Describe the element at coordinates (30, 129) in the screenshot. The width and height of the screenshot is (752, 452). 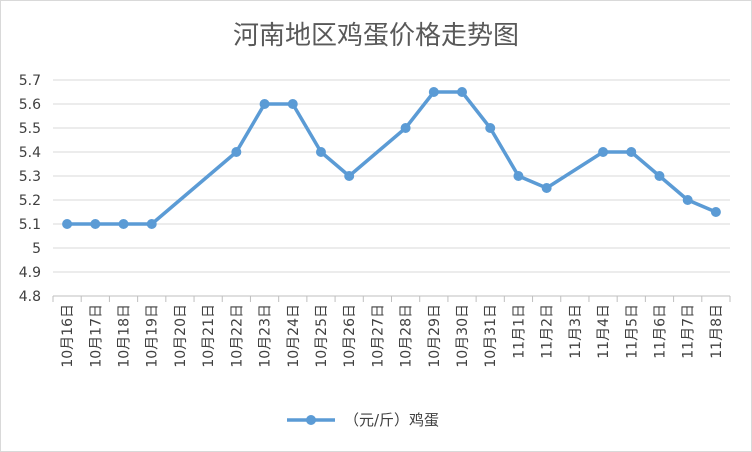
I see `y-tick-label: 5.5` at that location.